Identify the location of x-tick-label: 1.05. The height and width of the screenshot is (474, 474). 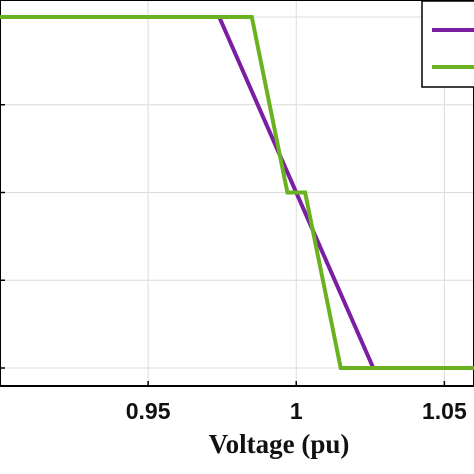
(444, 411).